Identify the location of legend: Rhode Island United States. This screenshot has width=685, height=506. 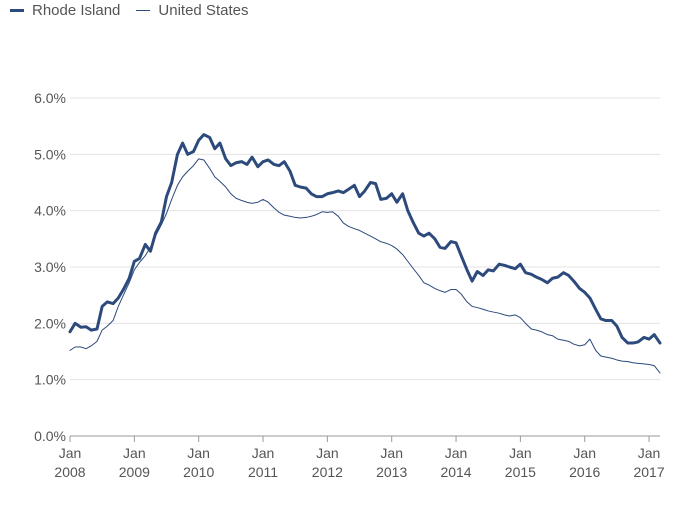
(137, 10).